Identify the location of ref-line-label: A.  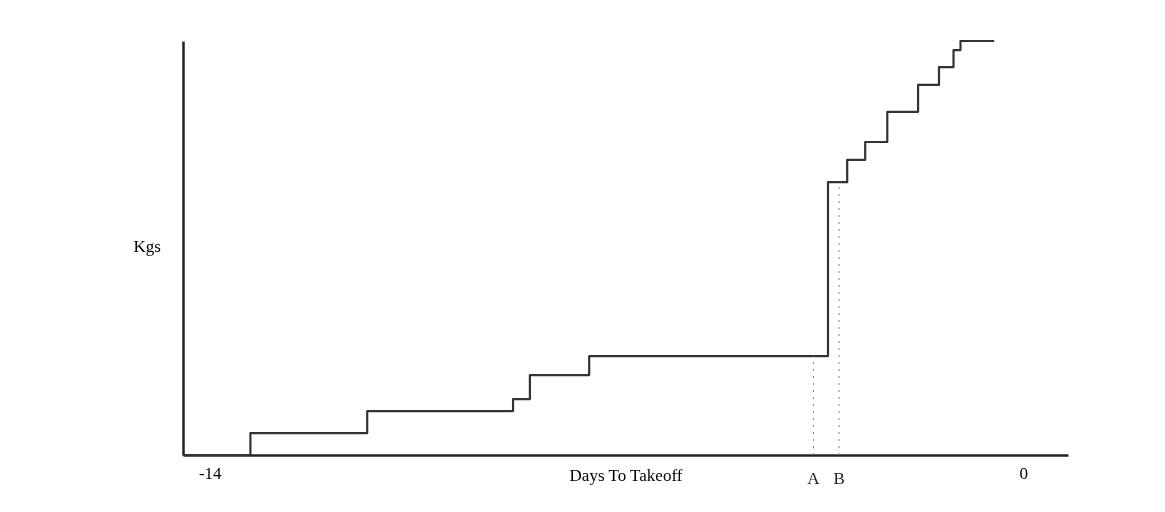
(814, 478).